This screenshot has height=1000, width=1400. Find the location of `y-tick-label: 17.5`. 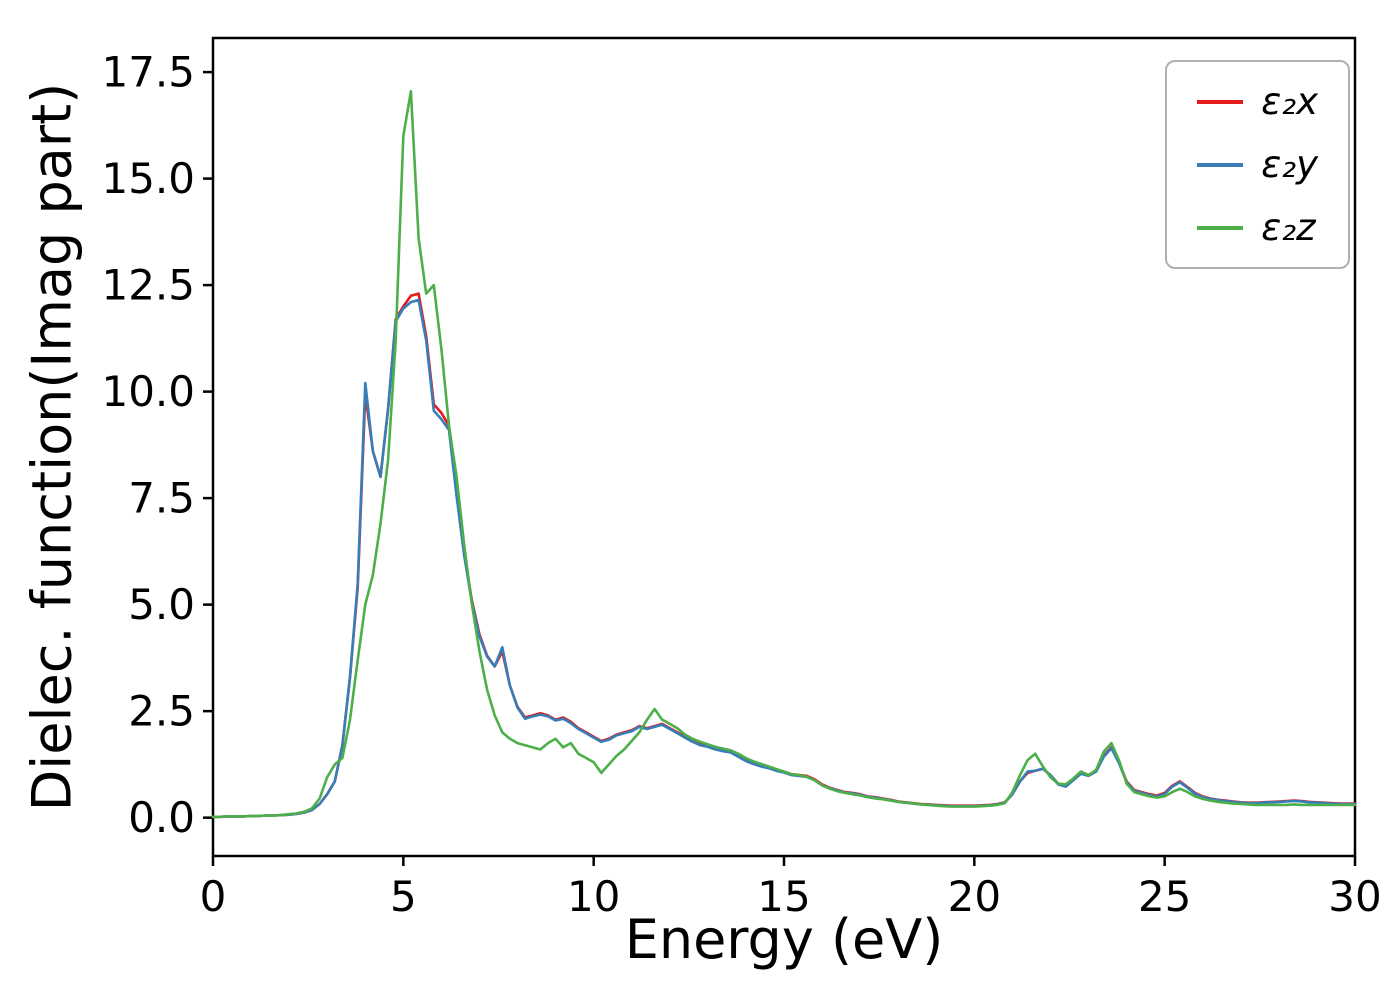

y-tick-label: 17.5 is located at coordinates (148, 72).